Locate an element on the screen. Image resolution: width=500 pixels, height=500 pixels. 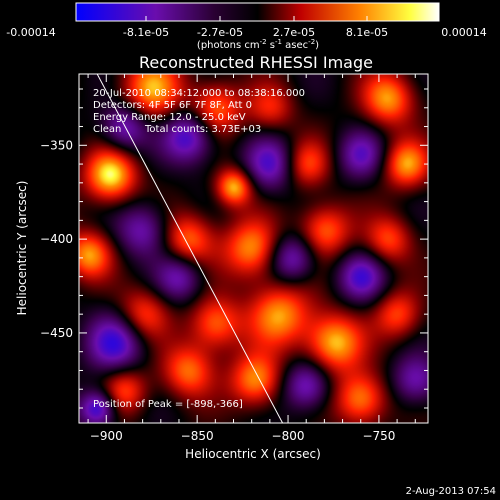
colorbar-tick-label: -8.1e-05 is located at coordinates (146, 32).